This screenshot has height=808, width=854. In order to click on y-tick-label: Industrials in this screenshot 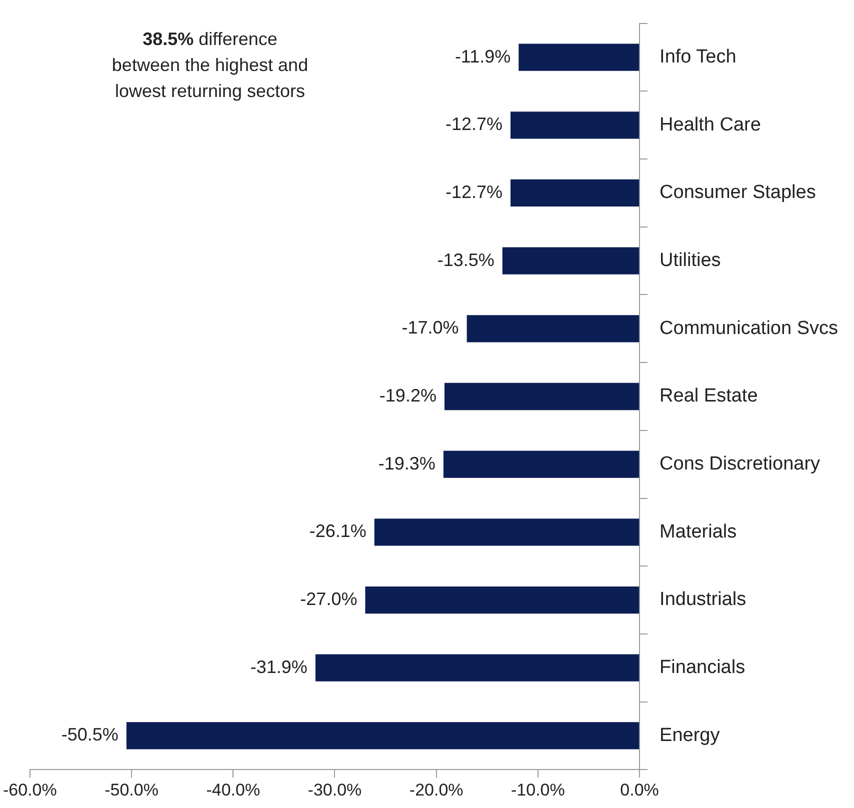, I will do `click(703, 599)`.